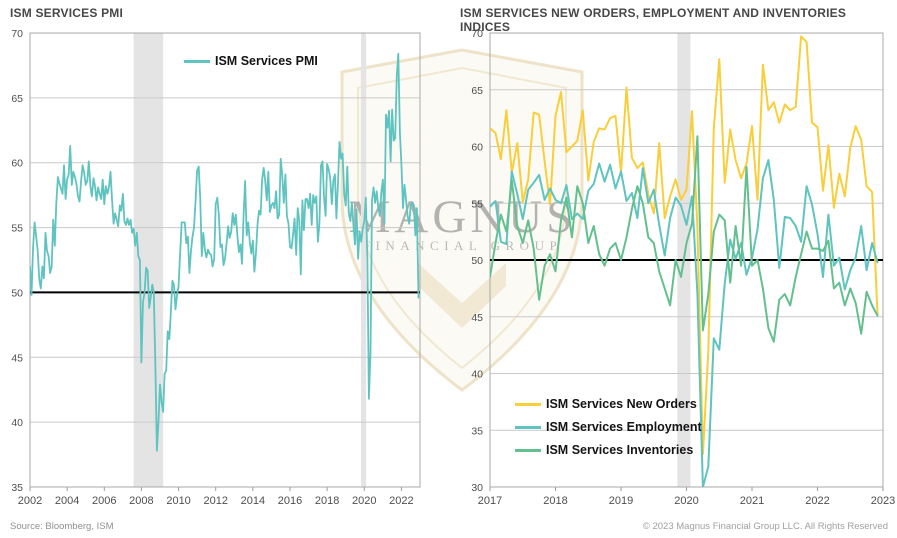 The image size is (897, 538). I want to click on x-tick-label: 2019, so click(621, 501).